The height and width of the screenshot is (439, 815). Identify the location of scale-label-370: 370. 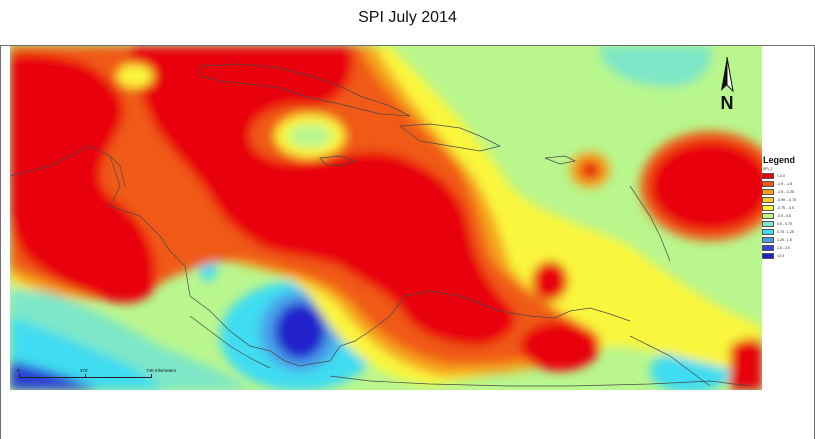
(84, 370).